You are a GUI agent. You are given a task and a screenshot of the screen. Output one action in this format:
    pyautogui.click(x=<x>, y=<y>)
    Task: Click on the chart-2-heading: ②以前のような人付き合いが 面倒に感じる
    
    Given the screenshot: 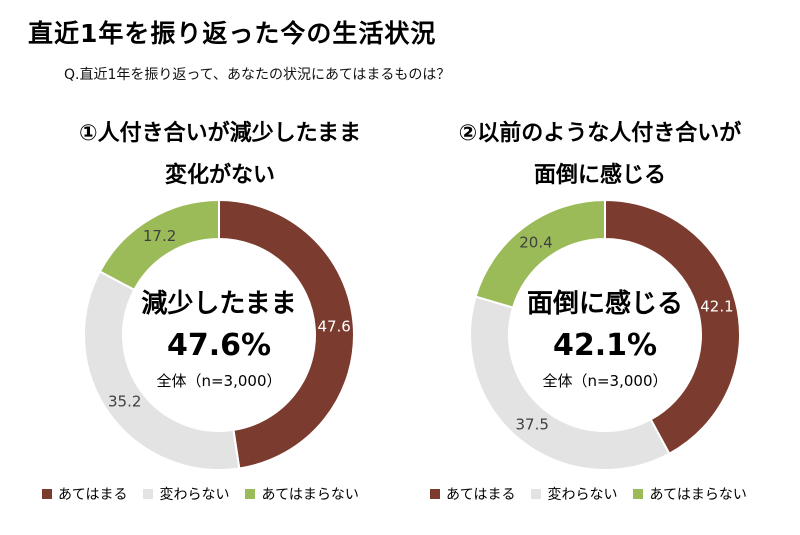 What is the action you would take?
    pyautogui.click(x=600, y=155)
    